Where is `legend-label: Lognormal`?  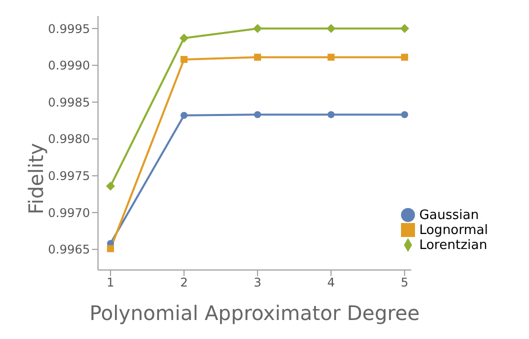 legend-label: Lognormal is located at coordinates (453, 230).